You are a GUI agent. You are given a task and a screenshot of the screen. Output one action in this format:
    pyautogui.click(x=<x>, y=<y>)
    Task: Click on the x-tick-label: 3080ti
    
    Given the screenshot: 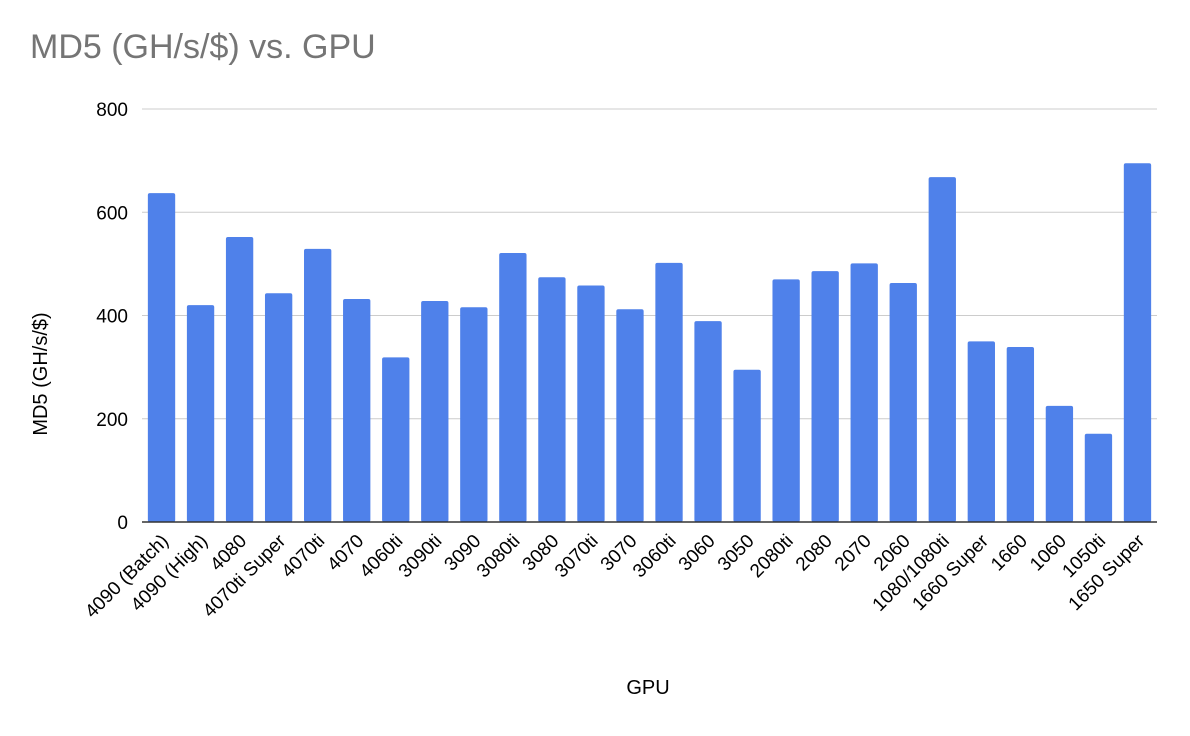 What is the action you would take?
    pyautogui.click(x=498, y=556)
    